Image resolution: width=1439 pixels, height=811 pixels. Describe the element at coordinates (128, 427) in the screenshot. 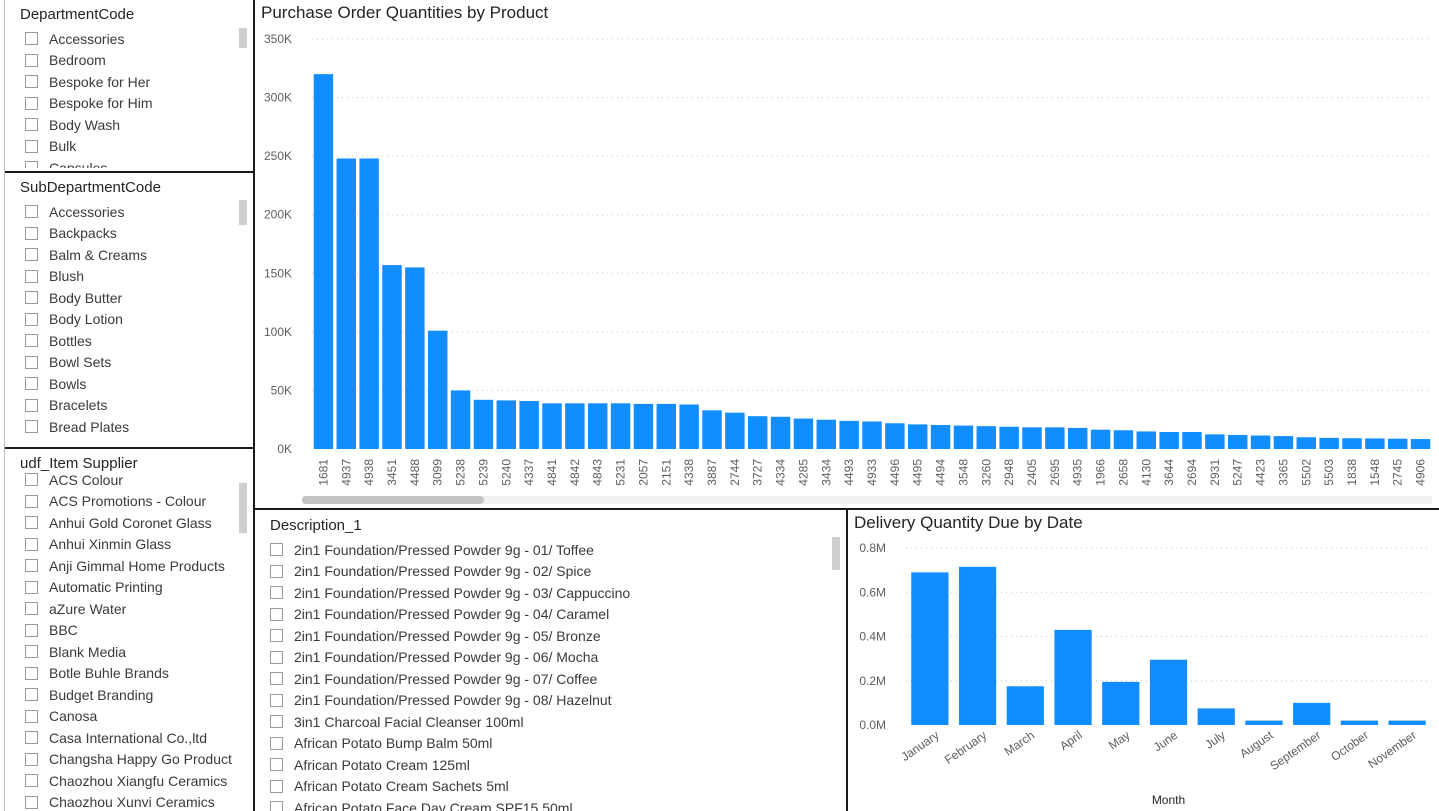

I see `subdepartment-option: Bread Plates` at that location.